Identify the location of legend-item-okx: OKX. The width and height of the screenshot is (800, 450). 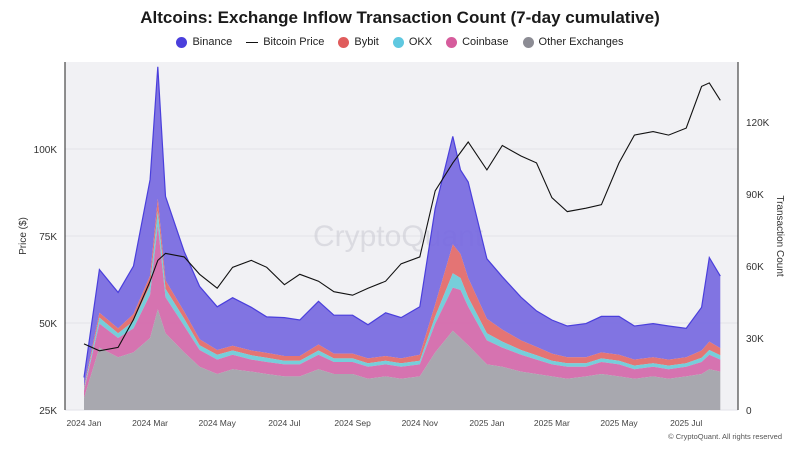
(412, 42).